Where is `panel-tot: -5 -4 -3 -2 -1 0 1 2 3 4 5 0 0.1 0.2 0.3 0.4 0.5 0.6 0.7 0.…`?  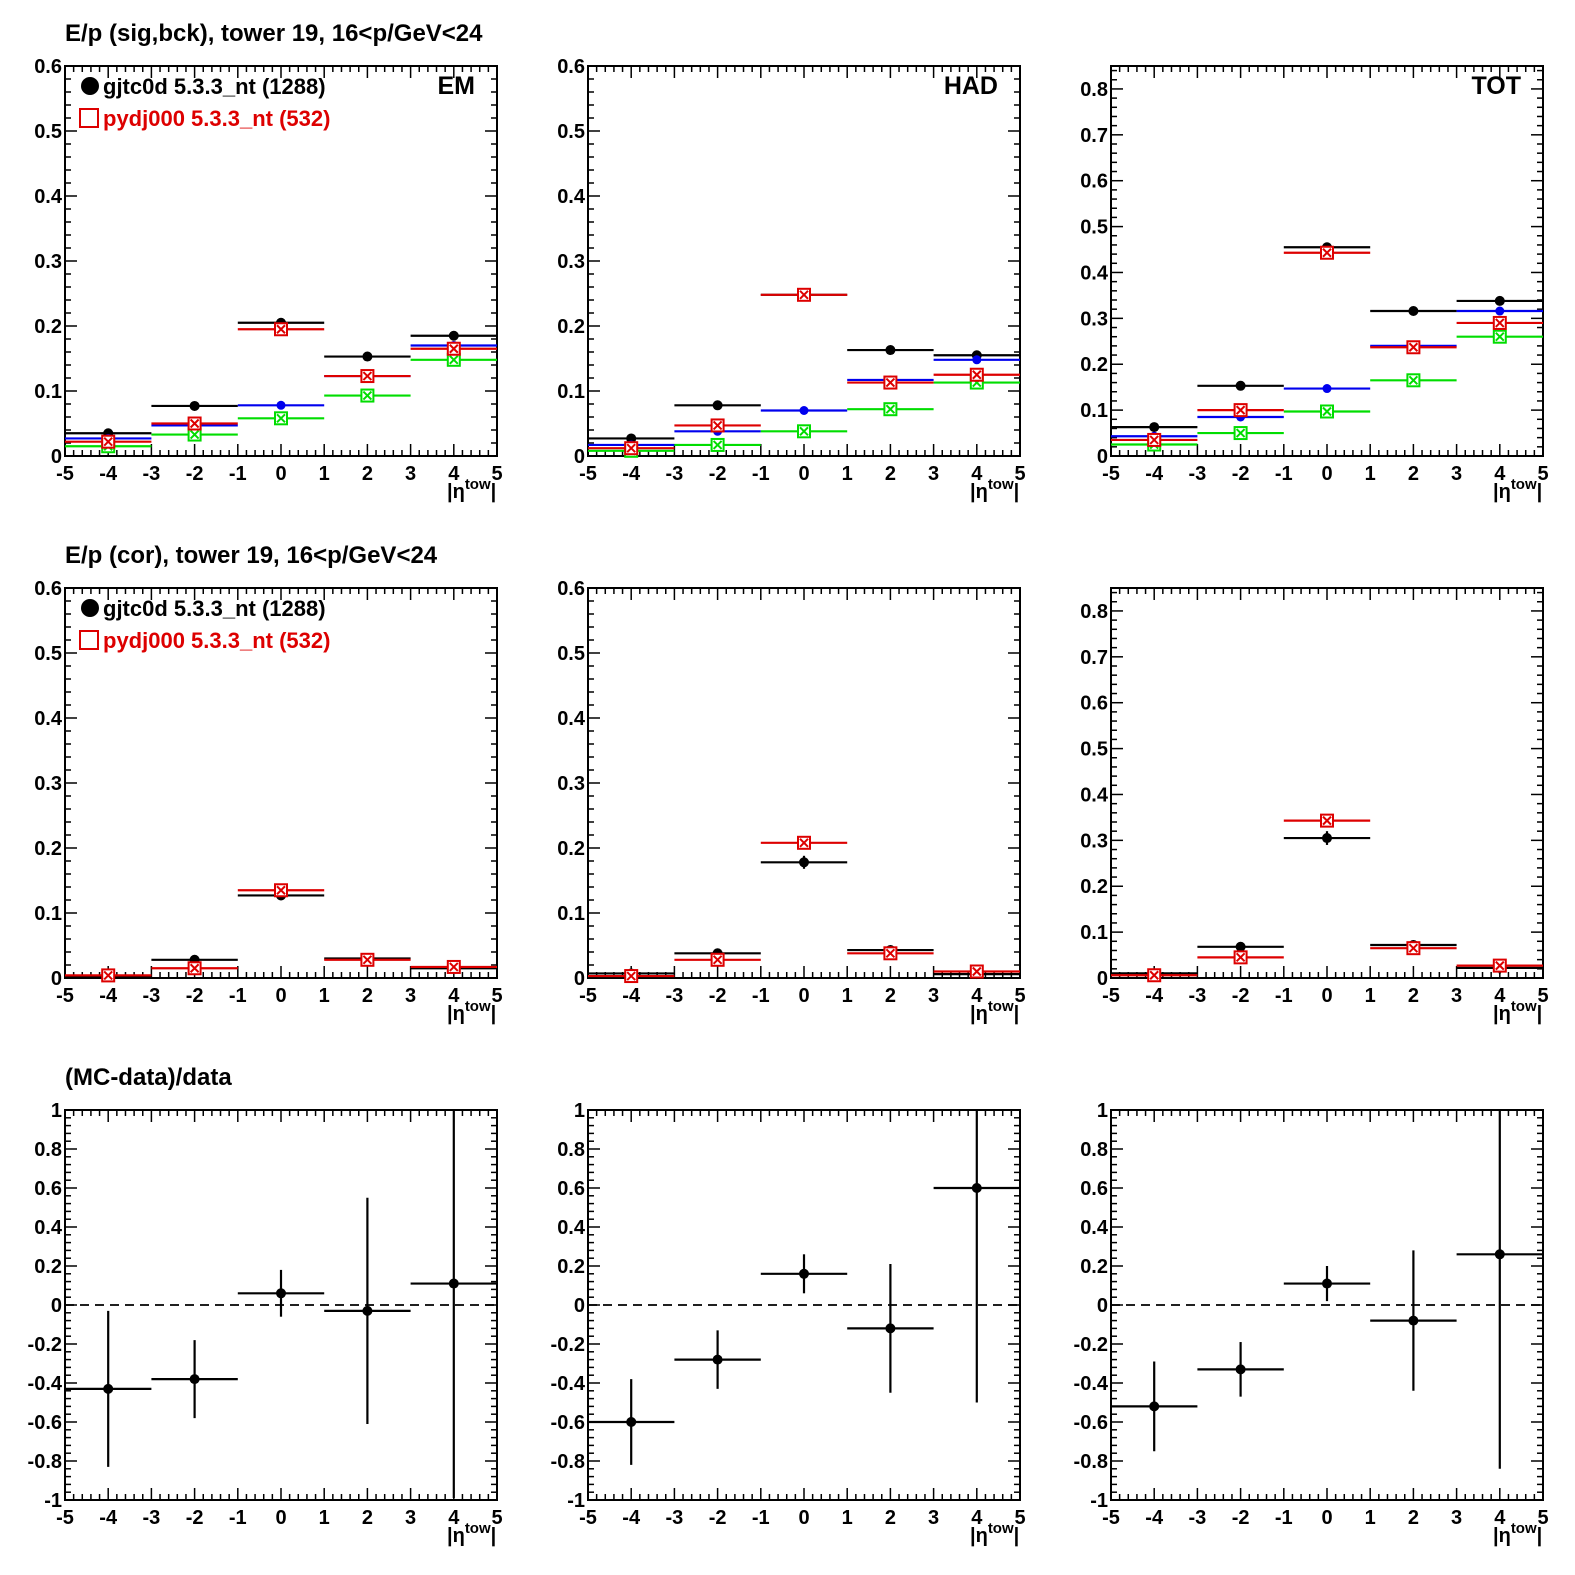 panel-tot: -5 -4 -3 -2 -1 0 1 2 3 4 5 0 0.1 0.2 0.3 0.4 0.5 0.6 0.7 0.… is located at coordinates (1314, 284).